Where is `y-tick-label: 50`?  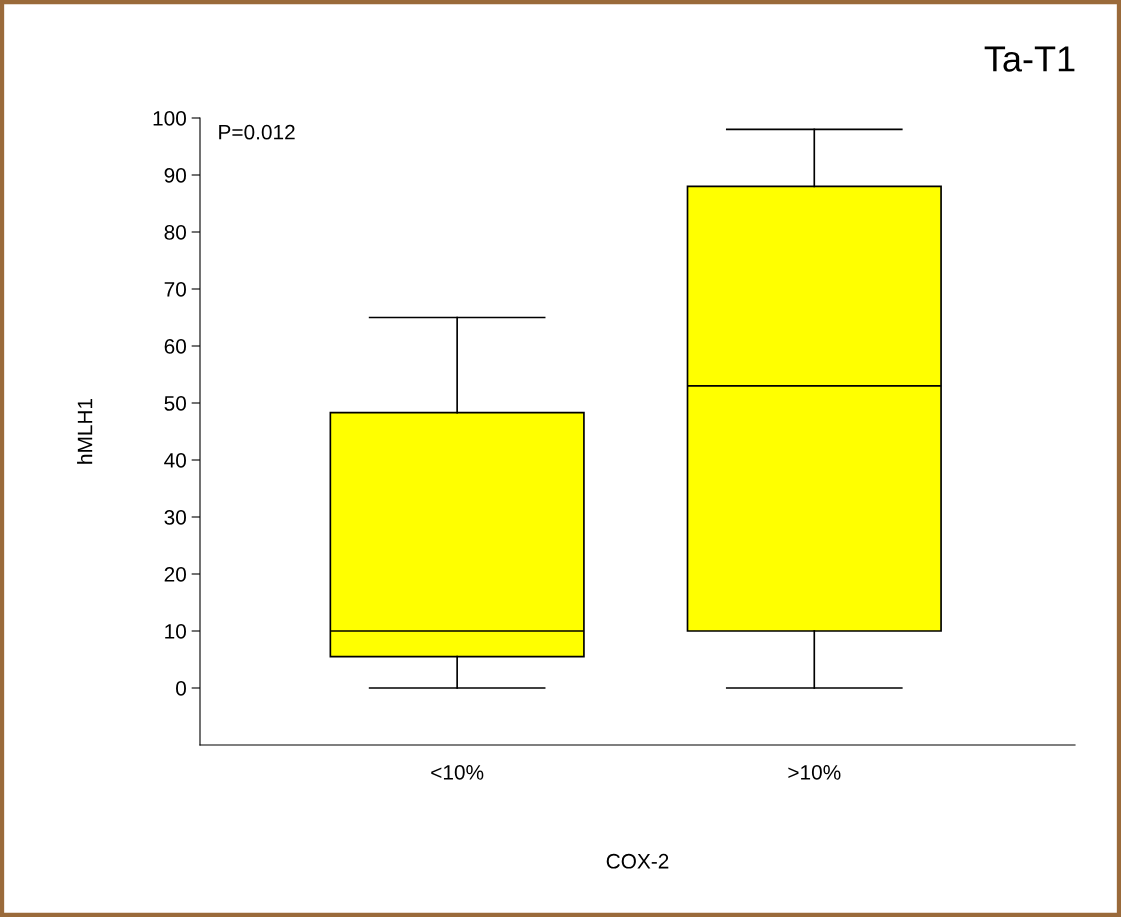
y-tick-label: 50 is located at coordinates (175, 403).